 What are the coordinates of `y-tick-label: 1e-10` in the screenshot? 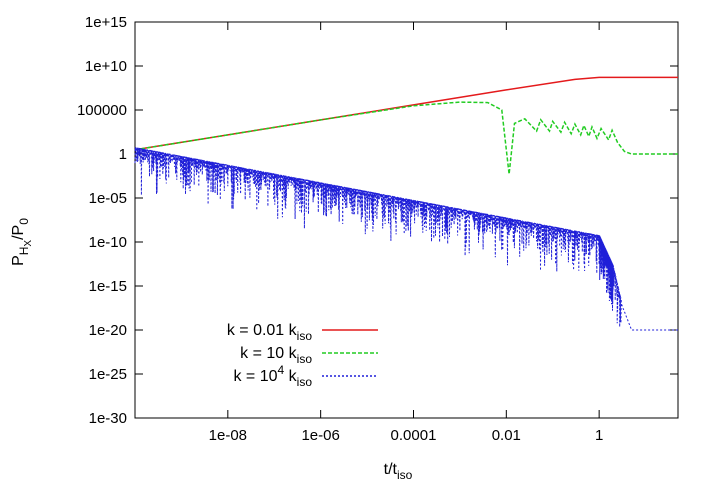 It's located at (108, 242).